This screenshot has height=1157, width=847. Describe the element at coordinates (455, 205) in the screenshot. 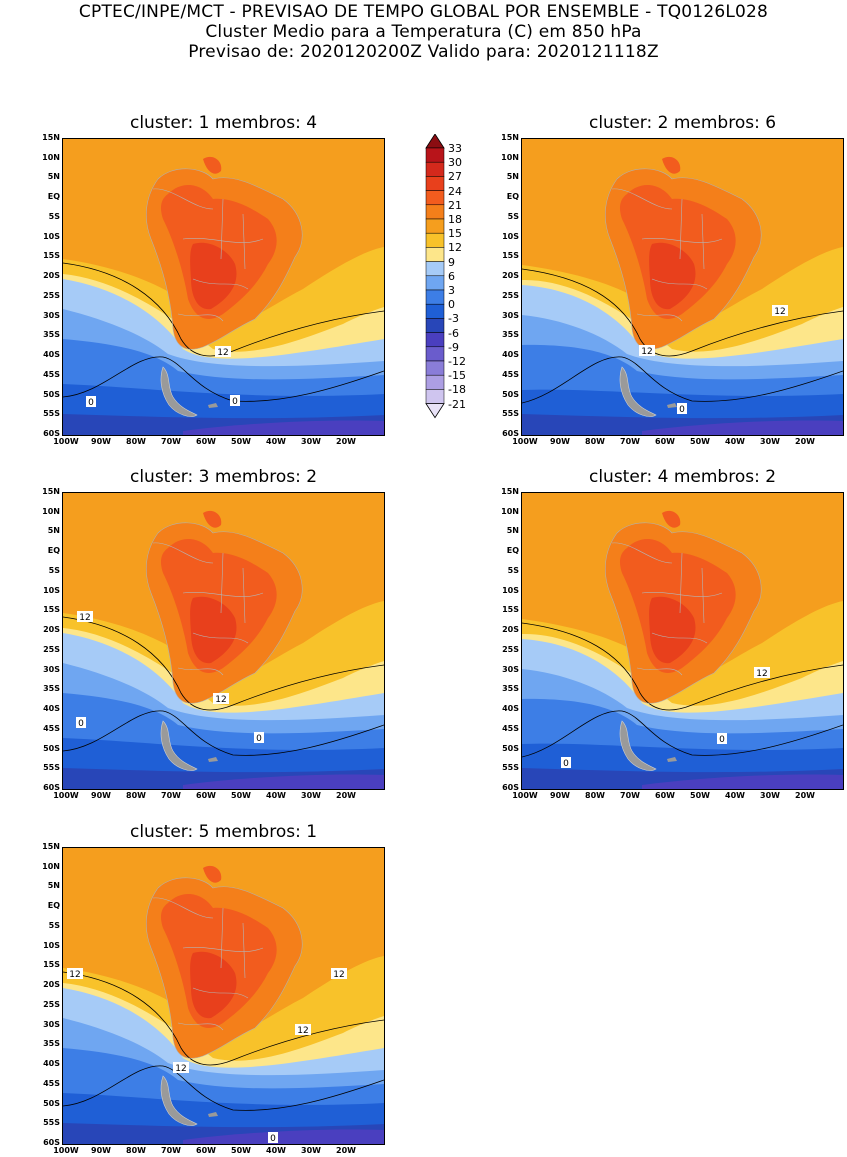

I see `colorbar-label: 21` at that location.